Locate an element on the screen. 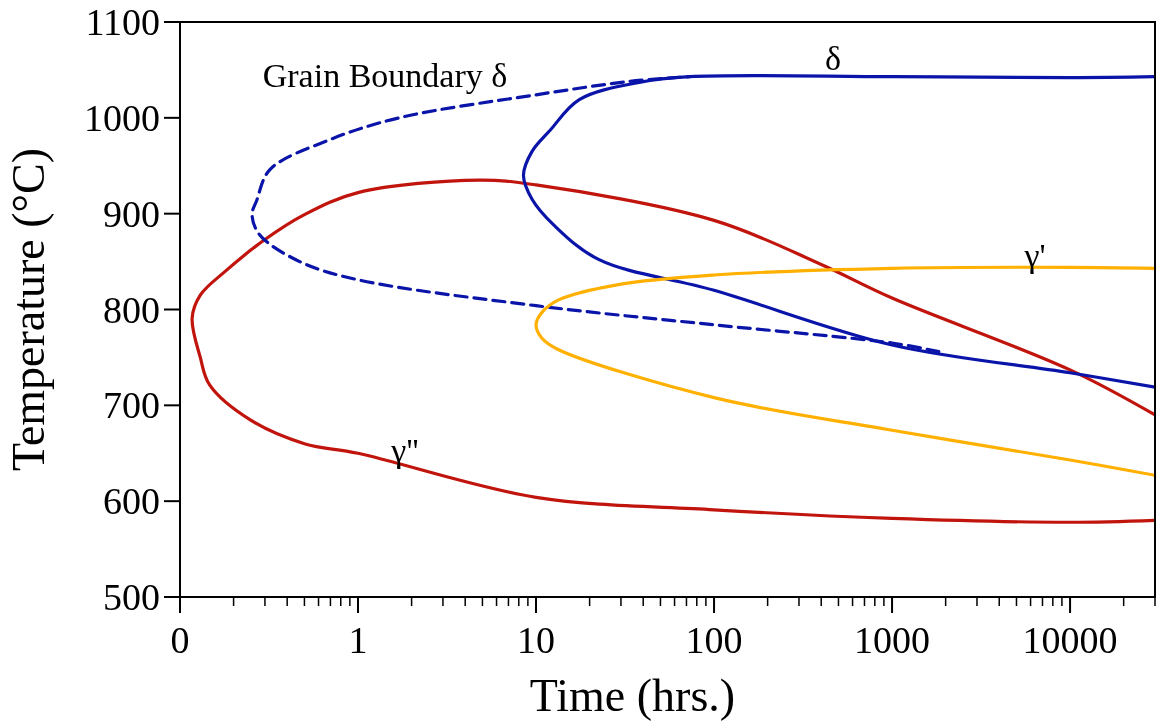 Image resolution: width=1157 pixels, height=727 pixels. x-tick-label: 10 is located at coordinates (536, 640).